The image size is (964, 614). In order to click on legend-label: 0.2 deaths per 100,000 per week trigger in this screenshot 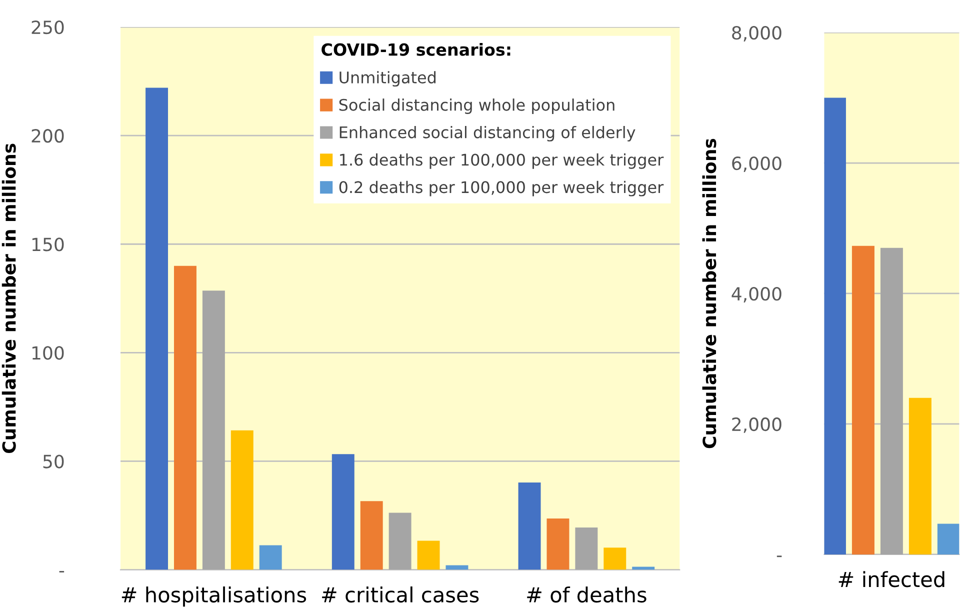, I will do `click(501, 188)`.